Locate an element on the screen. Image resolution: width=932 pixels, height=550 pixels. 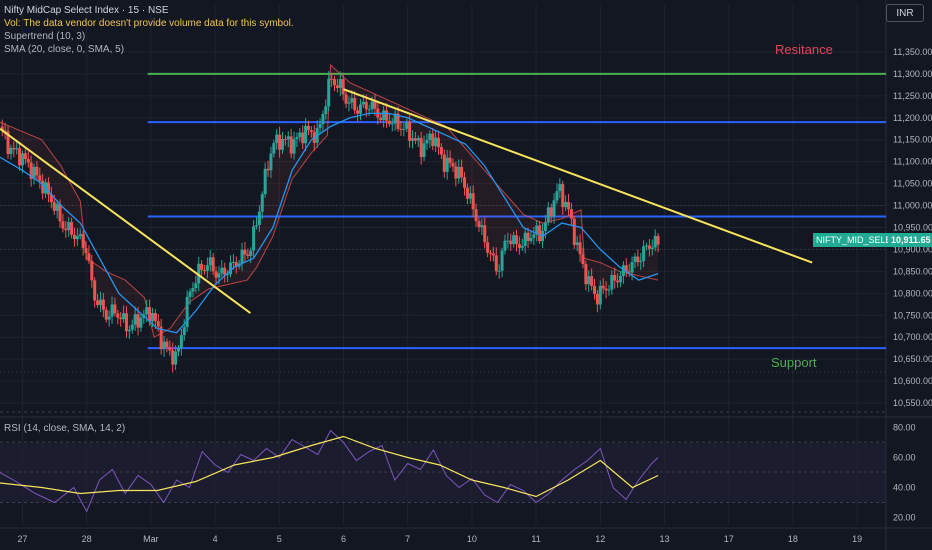
time-tick-label: 10 is located at coordinates (472, 539).